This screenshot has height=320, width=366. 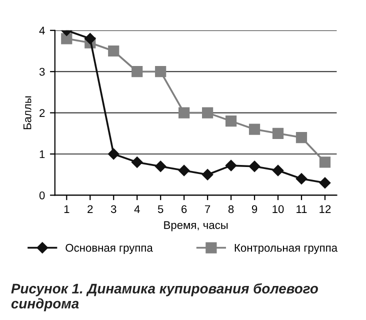 What do you see at coordinates (196, 226) in the screenshot?
I see `x-axis-title: Время, часы` at bounding box center [196, 226].